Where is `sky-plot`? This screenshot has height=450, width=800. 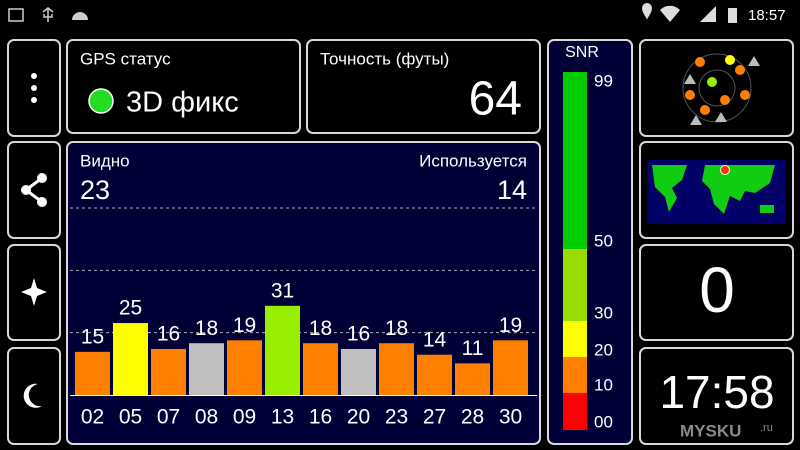
sky-plot is located at coordinates (721, 89).